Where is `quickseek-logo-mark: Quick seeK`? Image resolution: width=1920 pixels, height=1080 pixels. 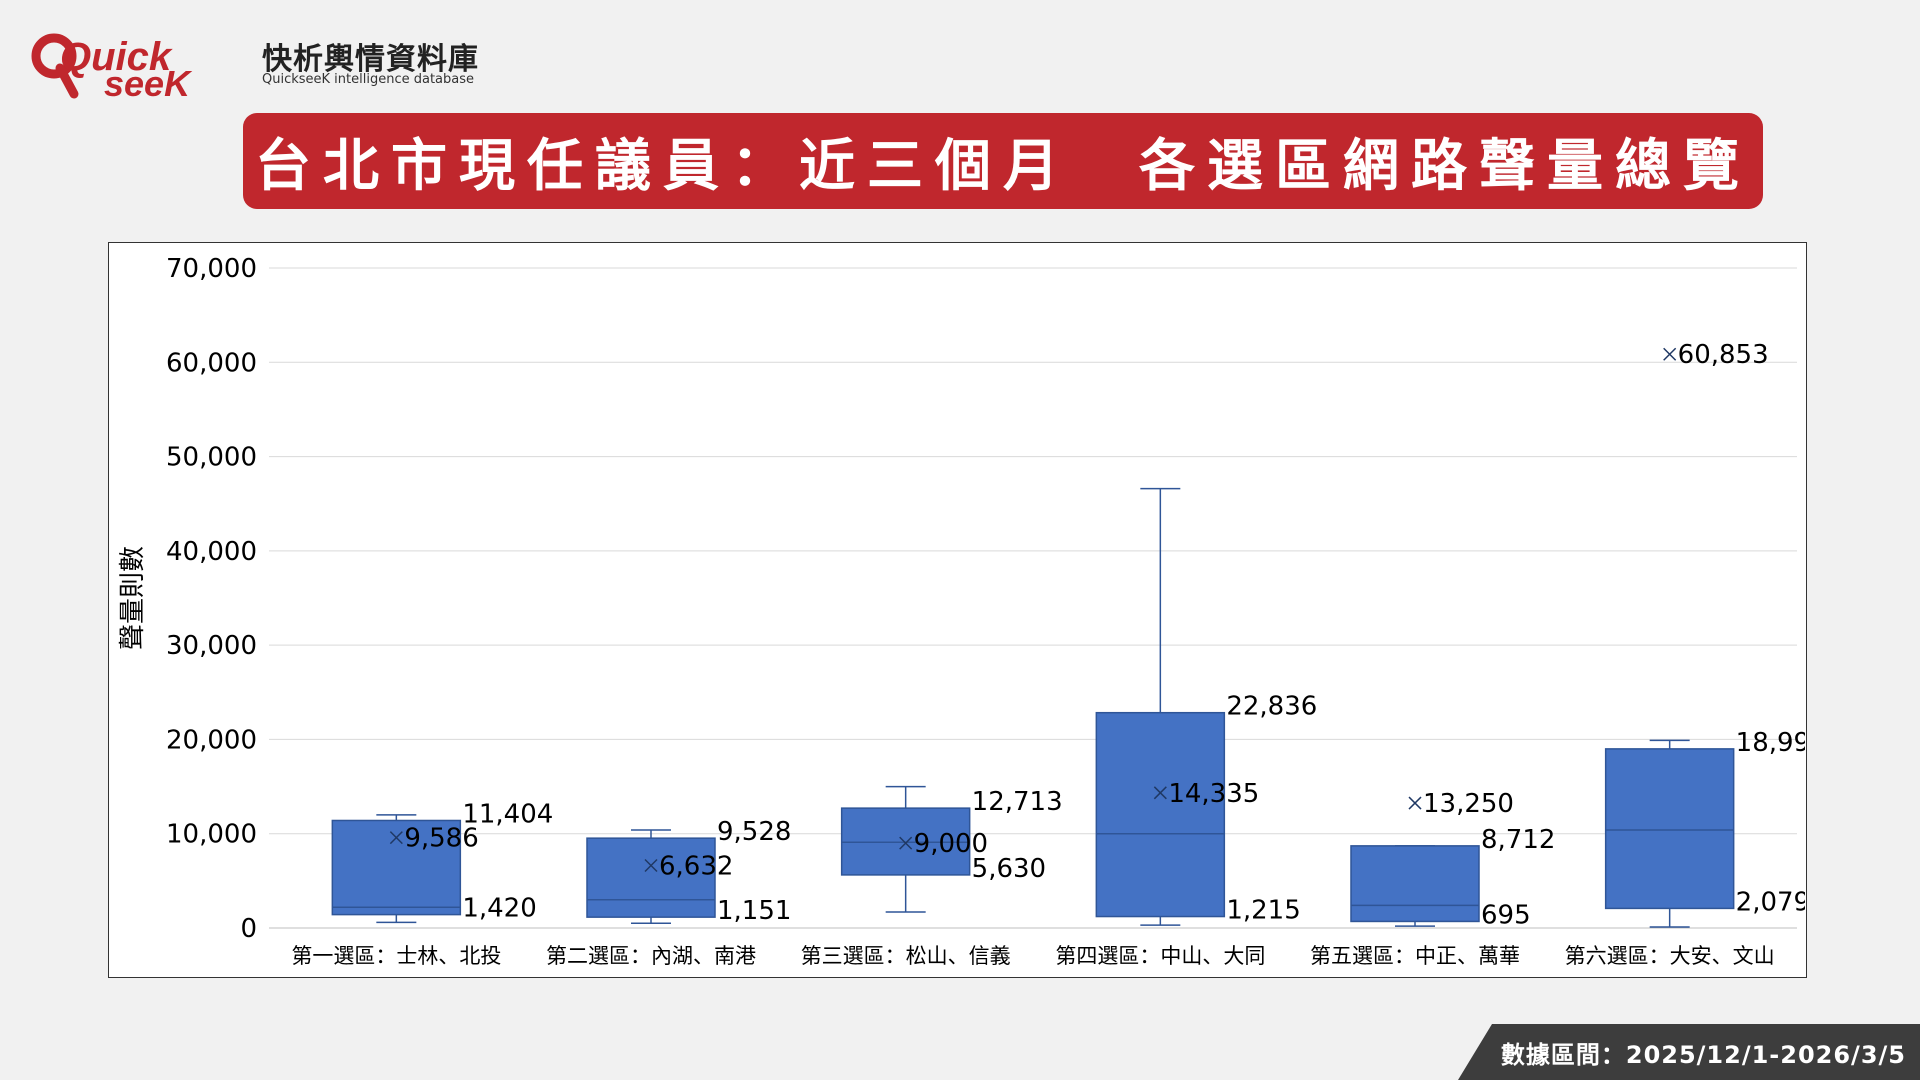 quickseek-logo-mark: Quick seeK is located at coordinates (112, 68).